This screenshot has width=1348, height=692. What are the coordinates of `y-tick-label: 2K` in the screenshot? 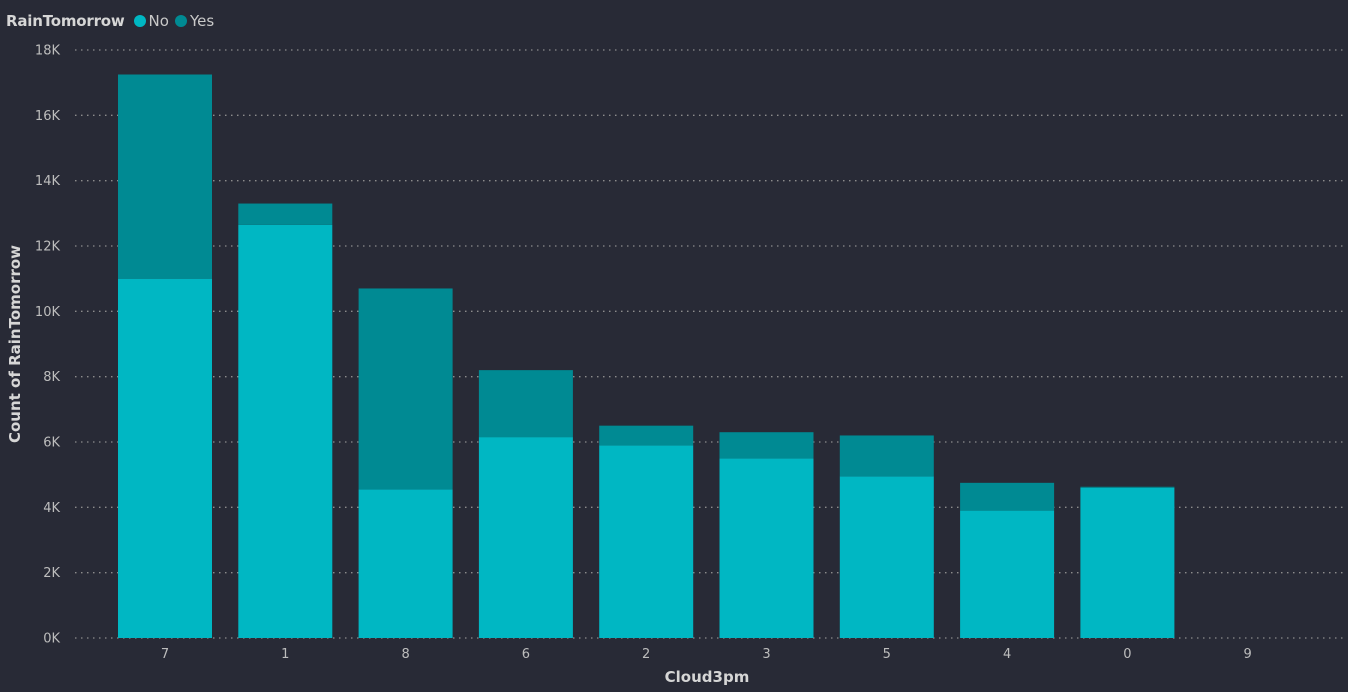 It's located at (51, 573).